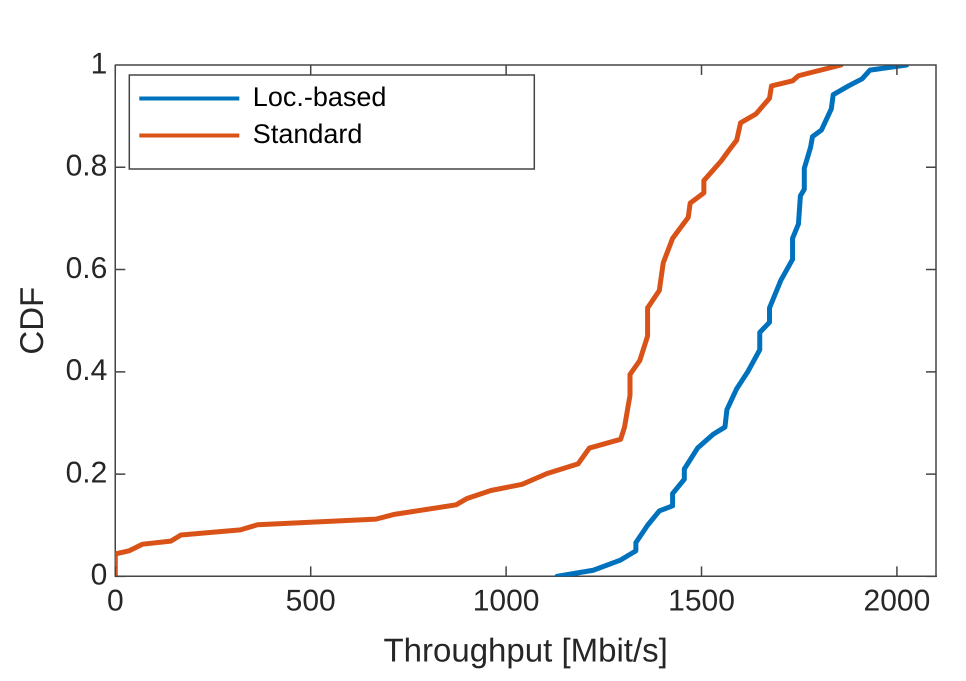 The image size is (966, 681). I want to click on x-tick-label: 2000, so click(897, 601).